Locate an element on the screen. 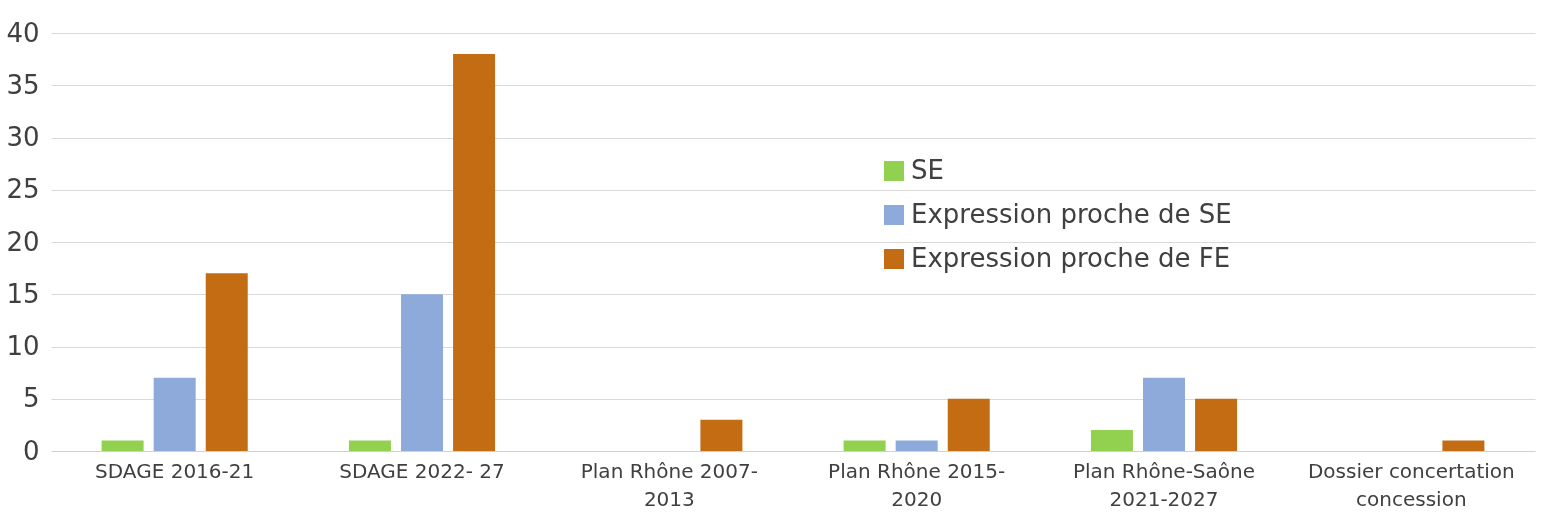 Image resolution: width=1560 pixels, height=514 pixels. legend-label: Expression proche de SE is located at coordinates (1071, 214).